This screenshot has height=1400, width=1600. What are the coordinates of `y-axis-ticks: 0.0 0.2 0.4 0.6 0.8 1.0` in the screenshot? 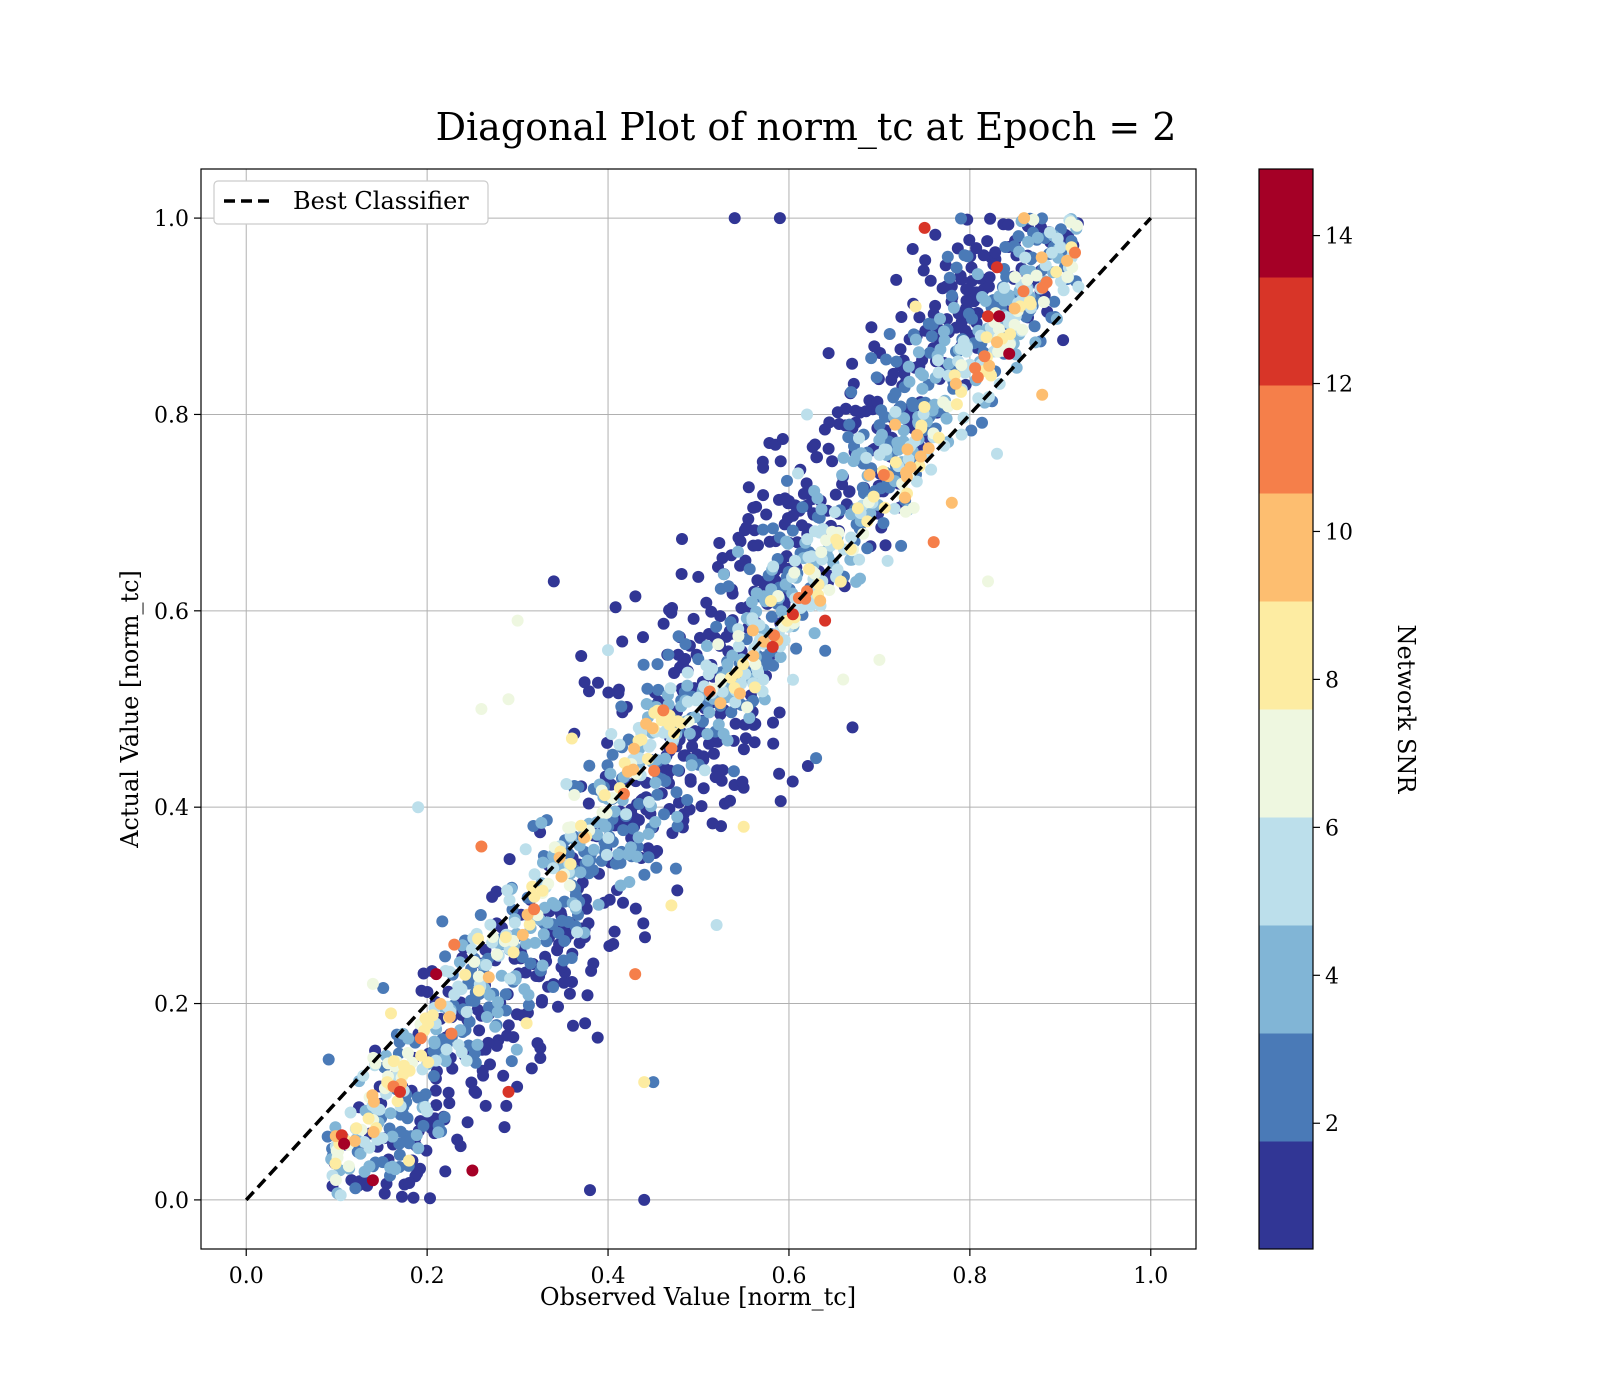 It's located at (177, 710).